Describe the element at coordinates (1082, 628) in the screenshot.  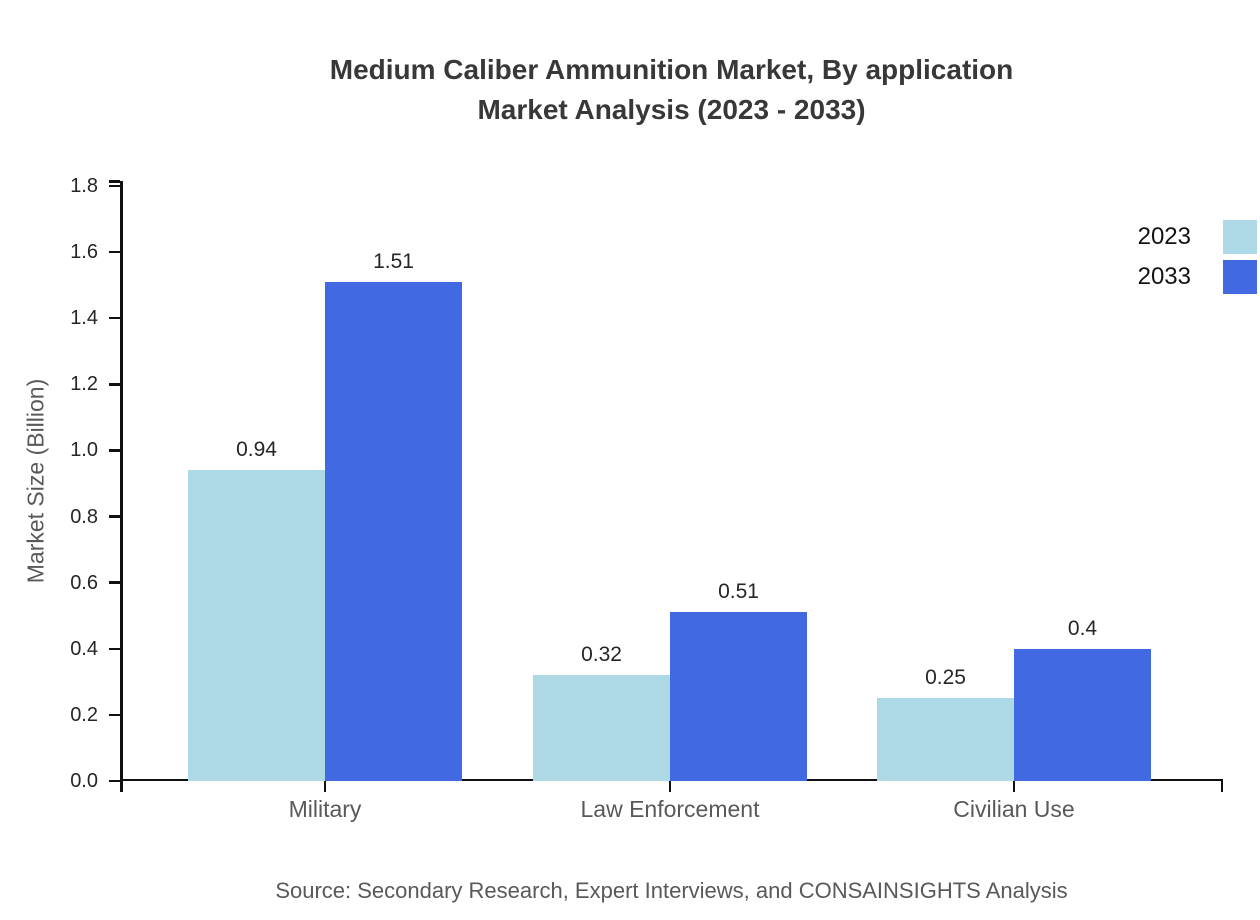
I see `bar-value-label: 0.4` at that location.